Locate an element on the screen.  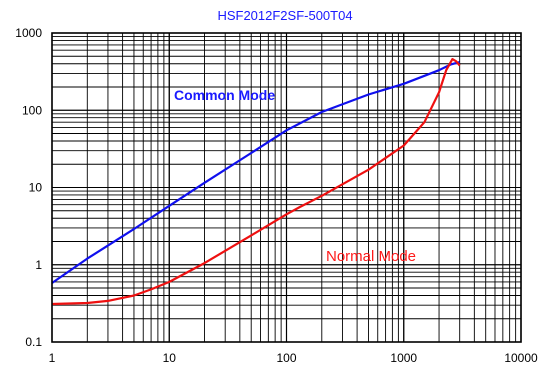
x-tick-label: 1000 is located at coordinates (403, 358).